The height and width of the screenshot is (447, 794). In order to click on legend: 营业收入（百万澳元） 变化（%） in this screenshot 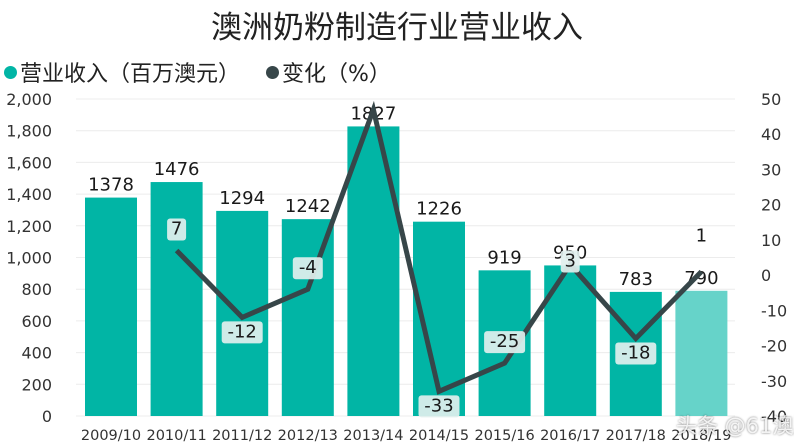, I will do `click(197, 72)`.